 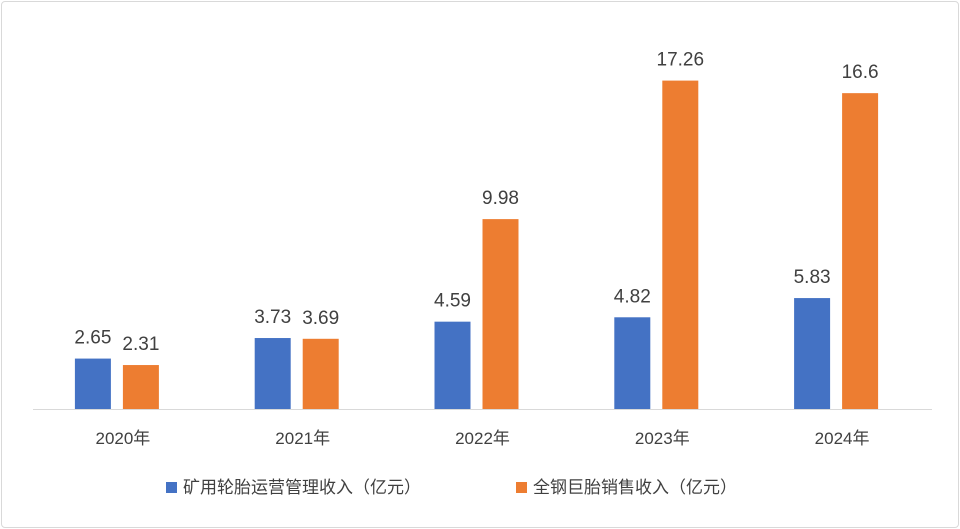 I want to click on x-tick-label: 2024年, so click(x=842, y=438).